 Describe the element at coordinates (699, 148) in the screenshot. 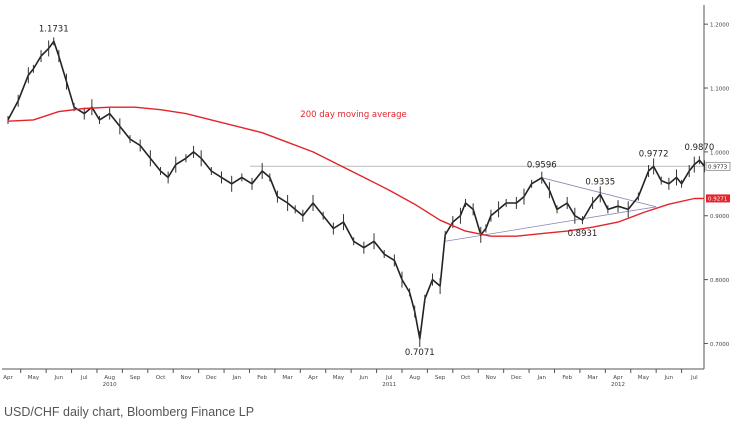

I see `price-annotation: 0.9870` at that location.